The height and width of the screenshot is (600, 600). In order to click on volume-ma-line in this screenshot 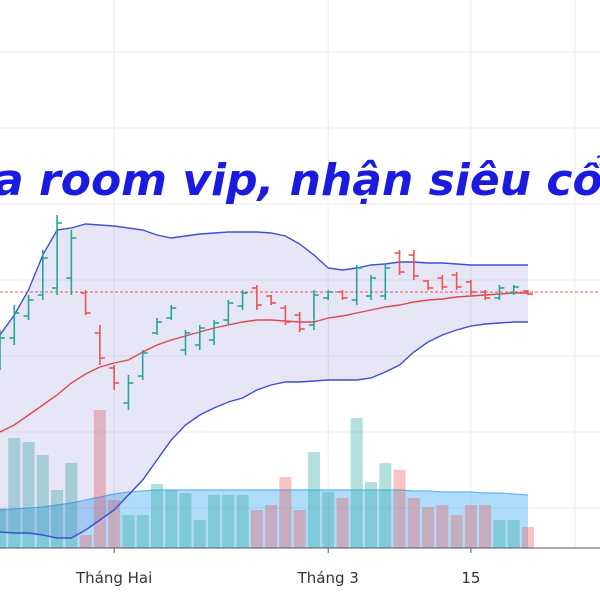, I will do `click(264, 500)`.